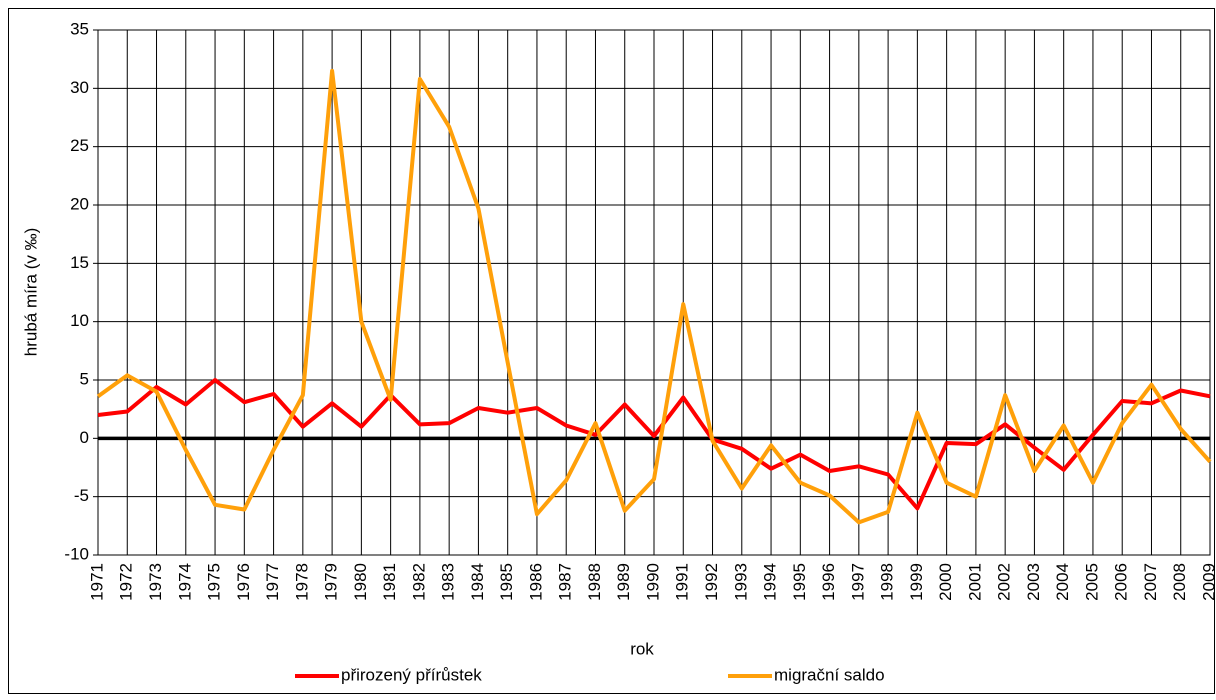 The image size is (1216, 700). I want to click on x-tick-label: 1979, so click(331, 582).